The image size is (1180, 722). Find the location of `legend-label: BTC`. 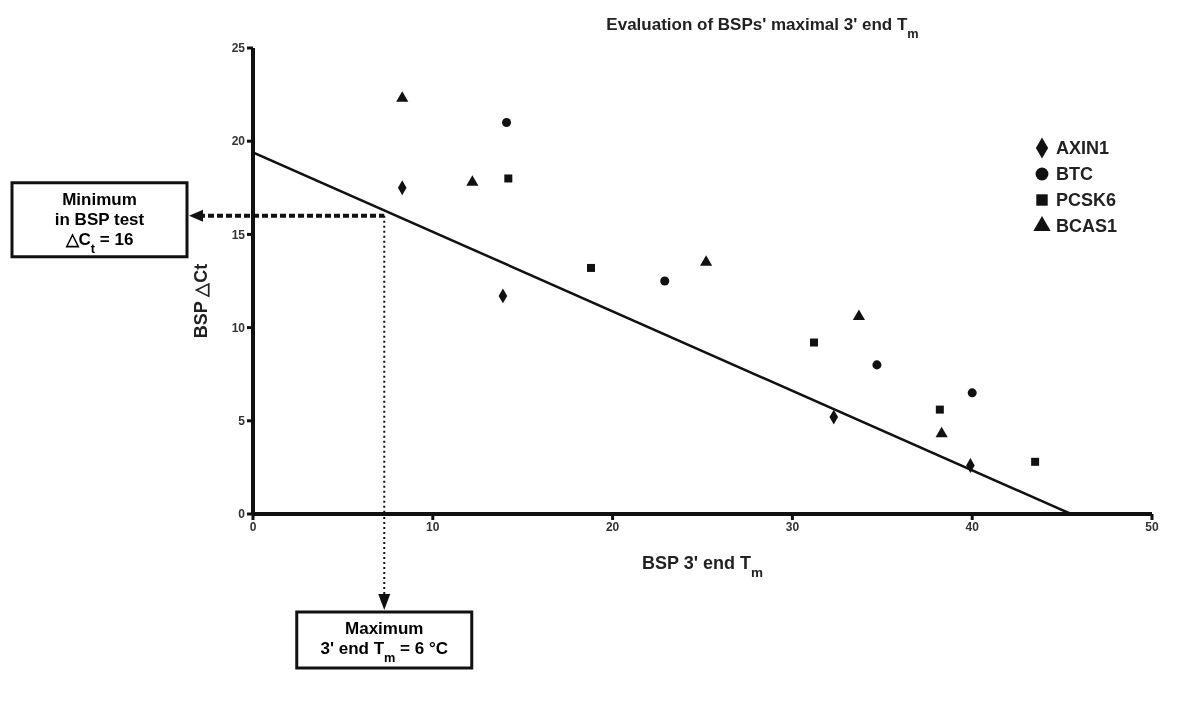

legend-label: BTC is located at coordinates (1074, 174).